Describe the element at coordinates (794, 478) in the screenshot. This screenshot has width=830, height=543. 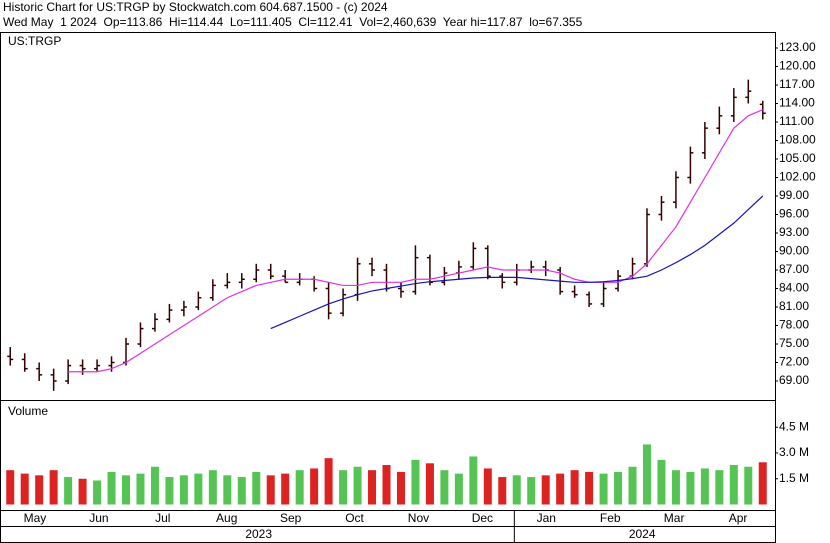
I see `y-tick-label: 1.5 M` at that location.